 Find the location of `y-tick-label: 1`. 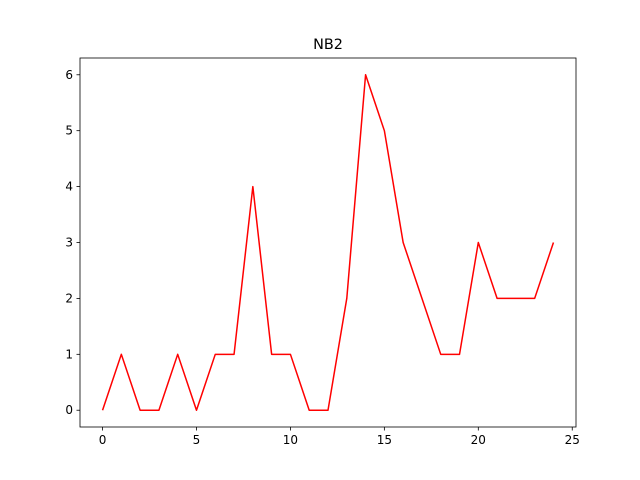

y-tick-label: 1 is located at coordinates (69, 354).